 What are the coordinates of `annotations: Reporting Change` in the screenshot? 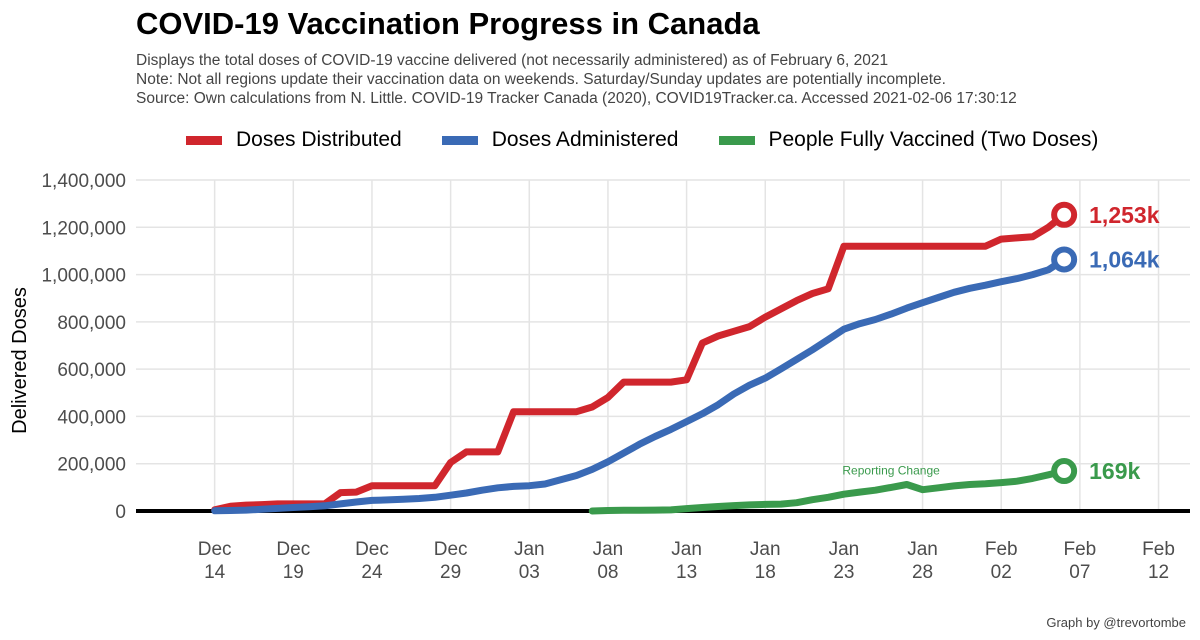 It's located at (891, 470).